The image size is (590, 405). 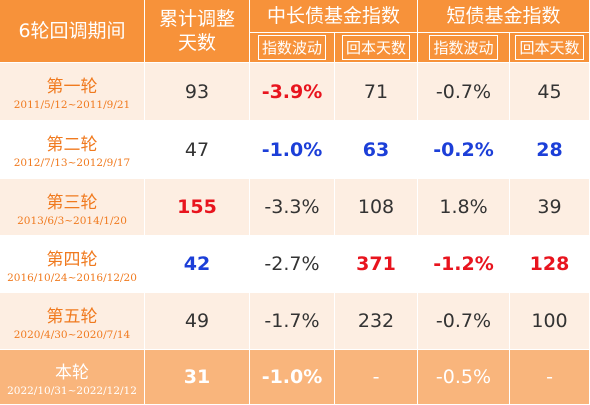 I want to click on data-value: 1.8%, so click(x=463, y=207).